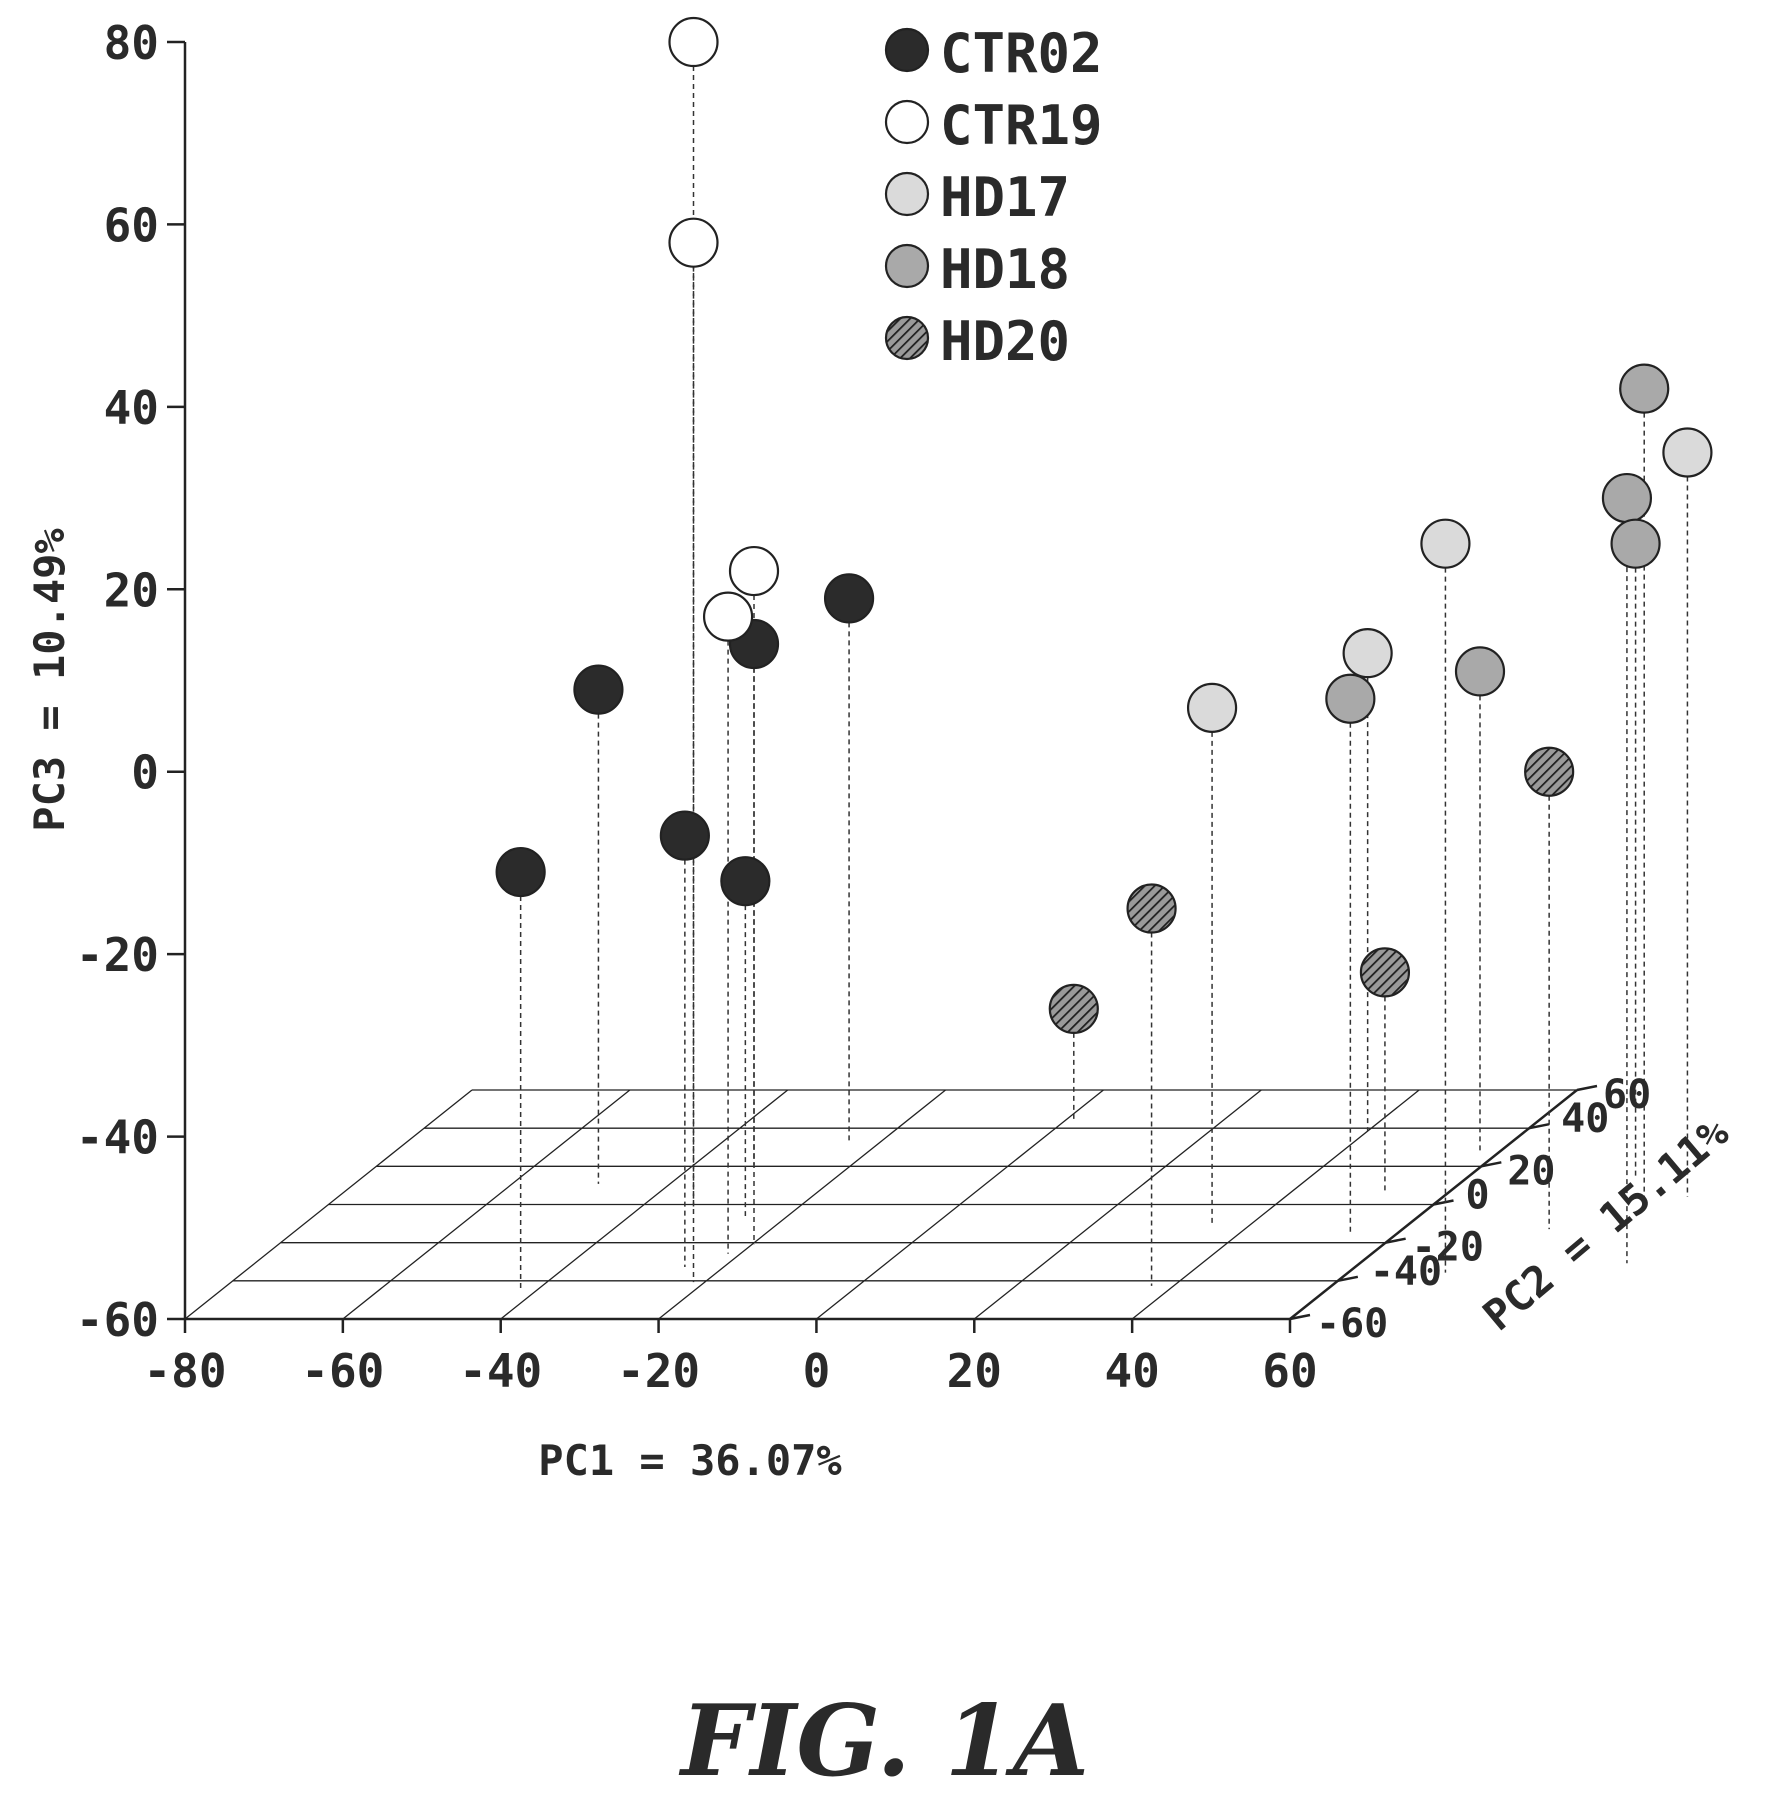 The image size is (1769, 1817). I want to click on legend-marker-ctr19, so click(907, 122).